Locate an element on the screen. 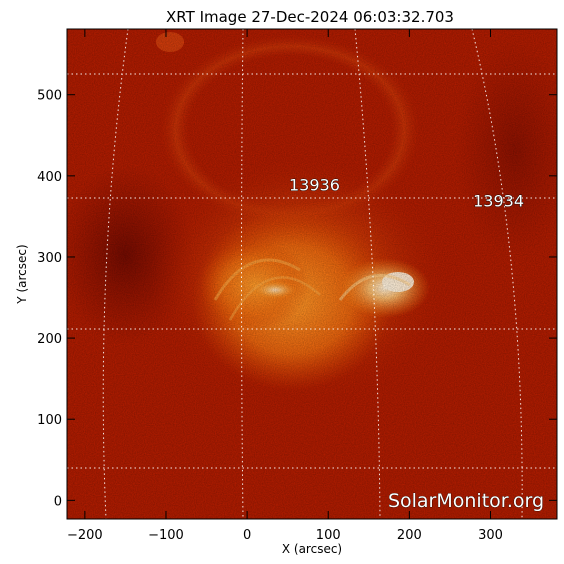  y-tick-label: 500 is located at coordinates (49, 96).